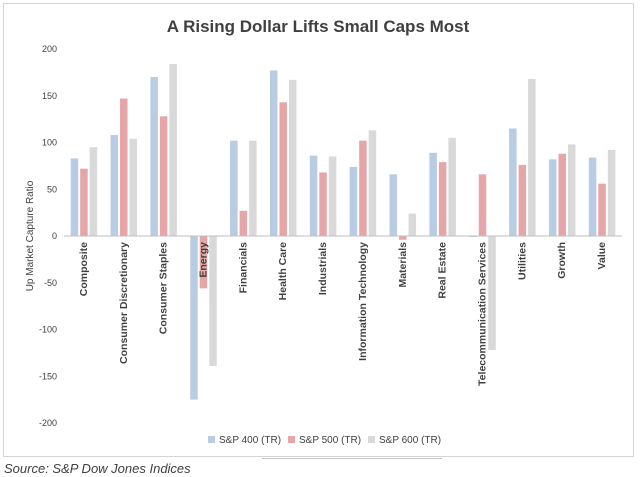  What do you see at coordinates (562, 260) in the screenshot?
I see `x-tick-label: Growth` at bounding box center [562, 260].